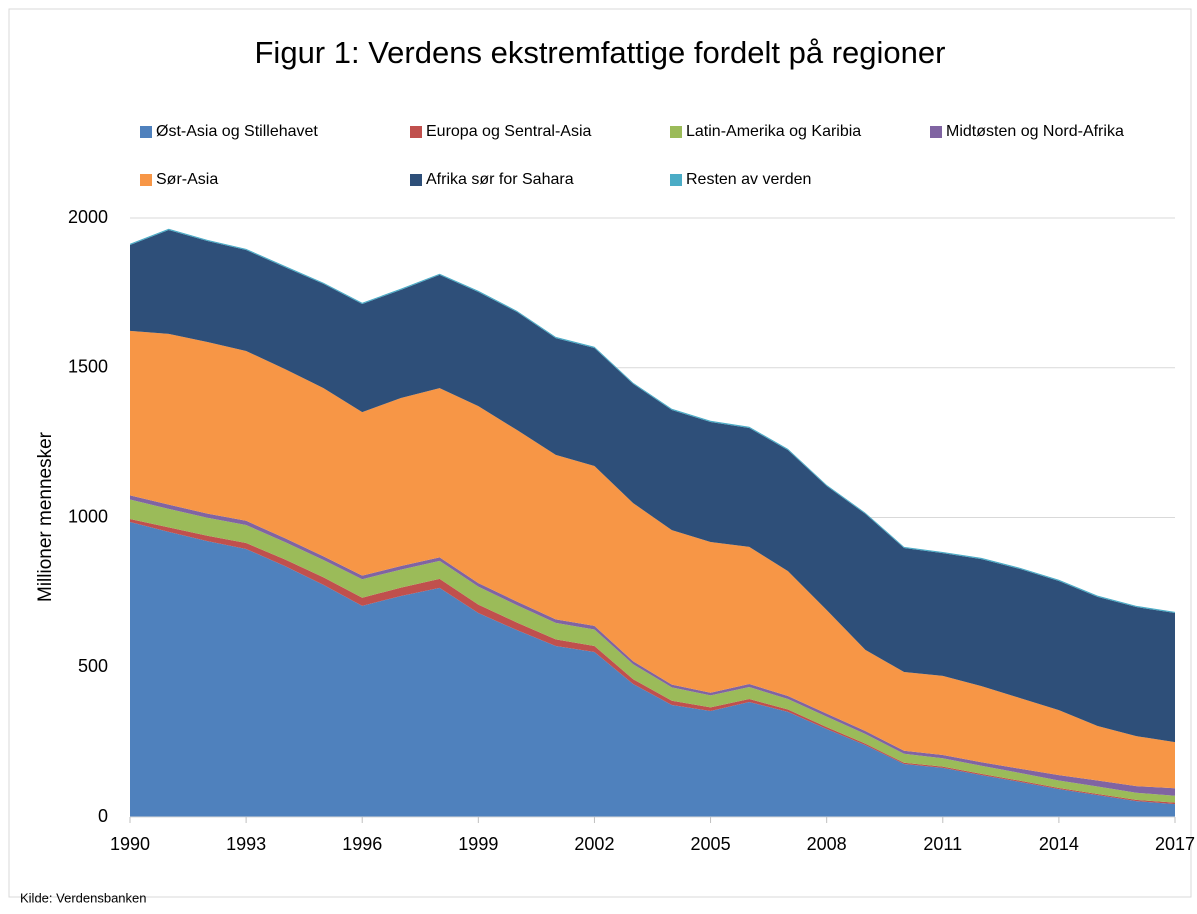  I want to click on y-axis-label: Millioner mennesker, so click(45, 516).